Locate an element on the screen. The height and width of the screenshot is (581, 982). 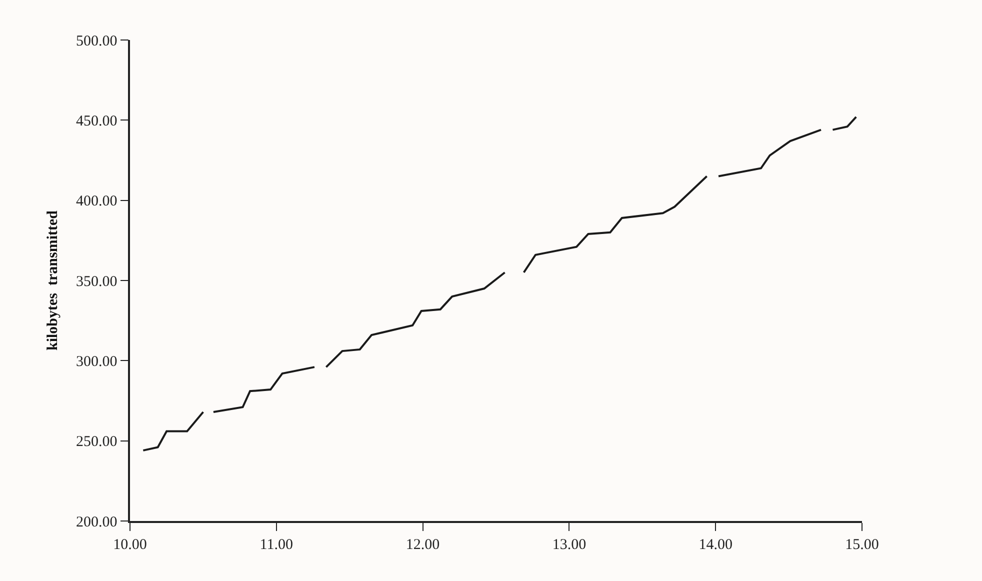
y-tick-label: 500.00 is located at coordinates (97, 41).